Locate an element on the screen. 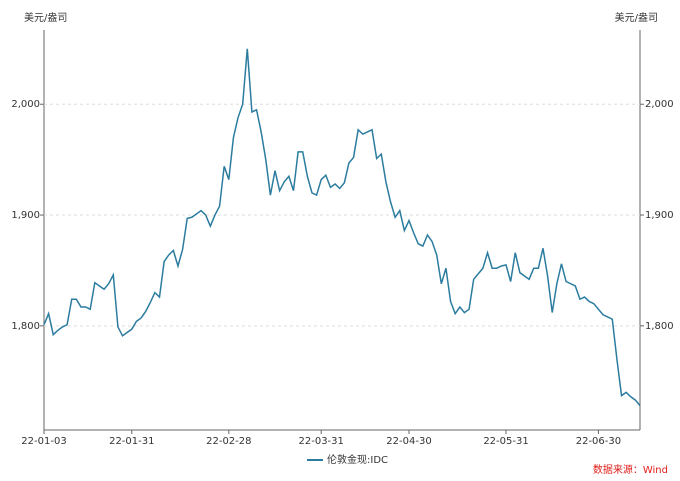 The image size is (680, 481). x-tick-label: 22-03-31 is located at coordinates (321, 441).